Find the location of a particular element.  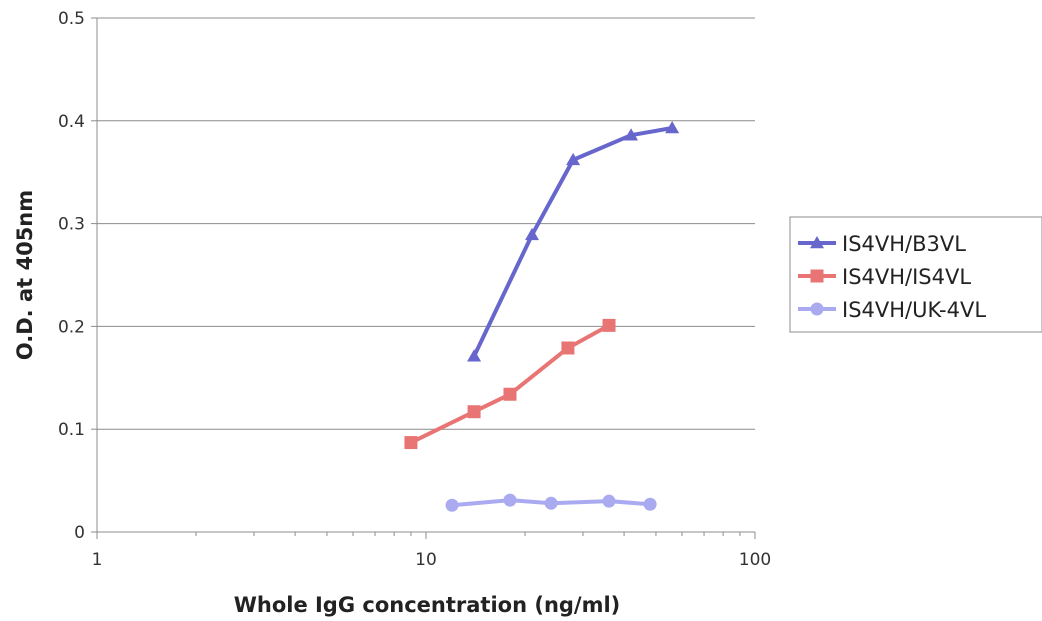

y-tick-label-3: 0.3 is located at coordinates (71, 225).